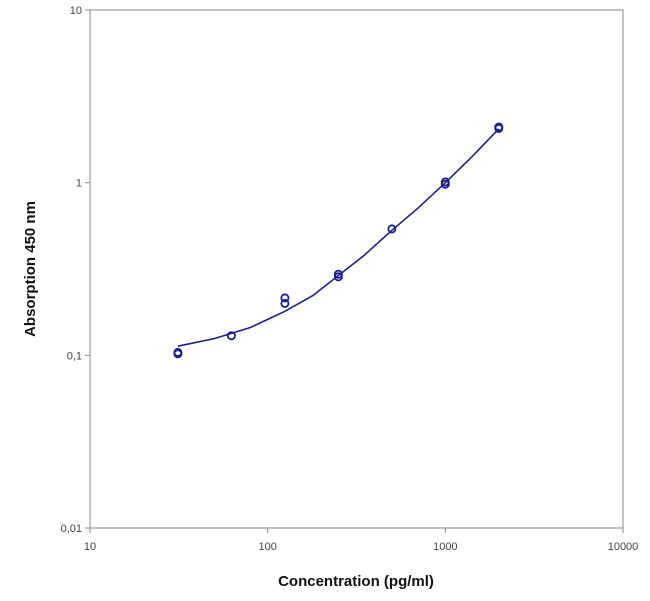 This screenshot has width=650, height=601. What do you see at coordinates (79, 184) in the screenshot?
I see `y-tick-label: 1` at bounding box center [79, 184].